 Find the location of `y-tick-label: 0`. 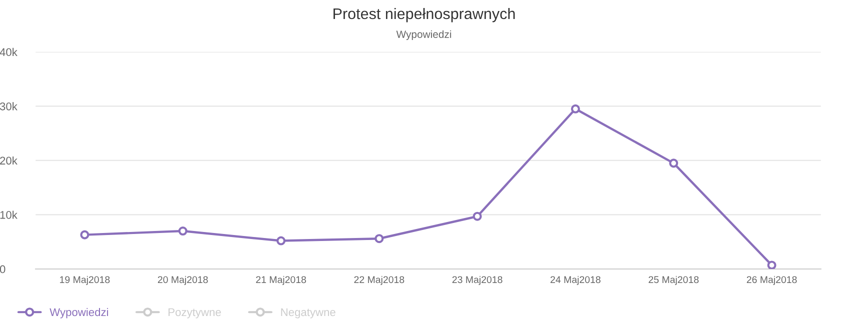

y-tick-label: 0 is located at coordinates (3, 269).